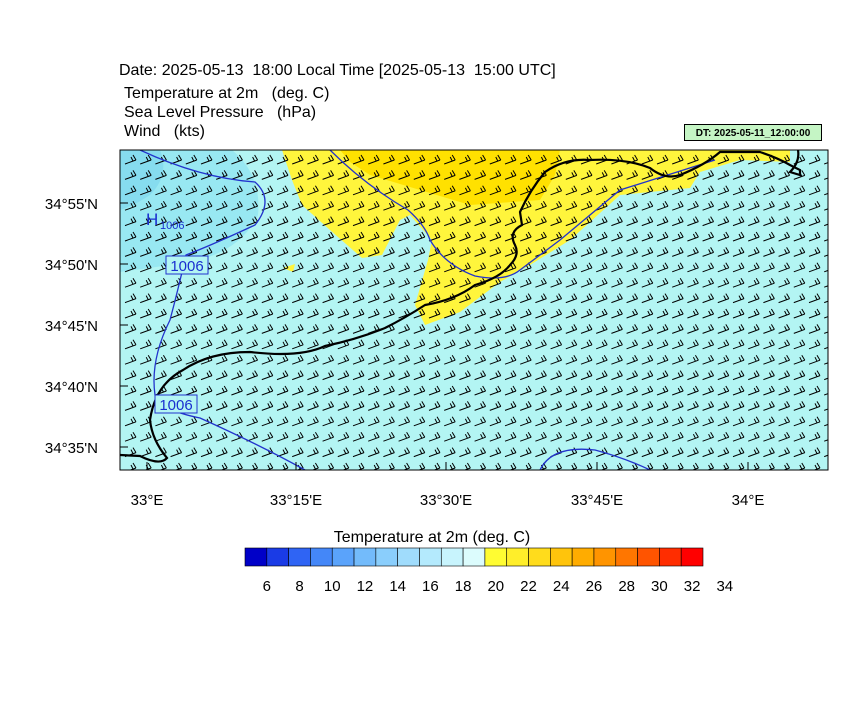 This screenshot has width=864, height=720. I want to click on colorbar-tick-label: 6, so click(267, 586).